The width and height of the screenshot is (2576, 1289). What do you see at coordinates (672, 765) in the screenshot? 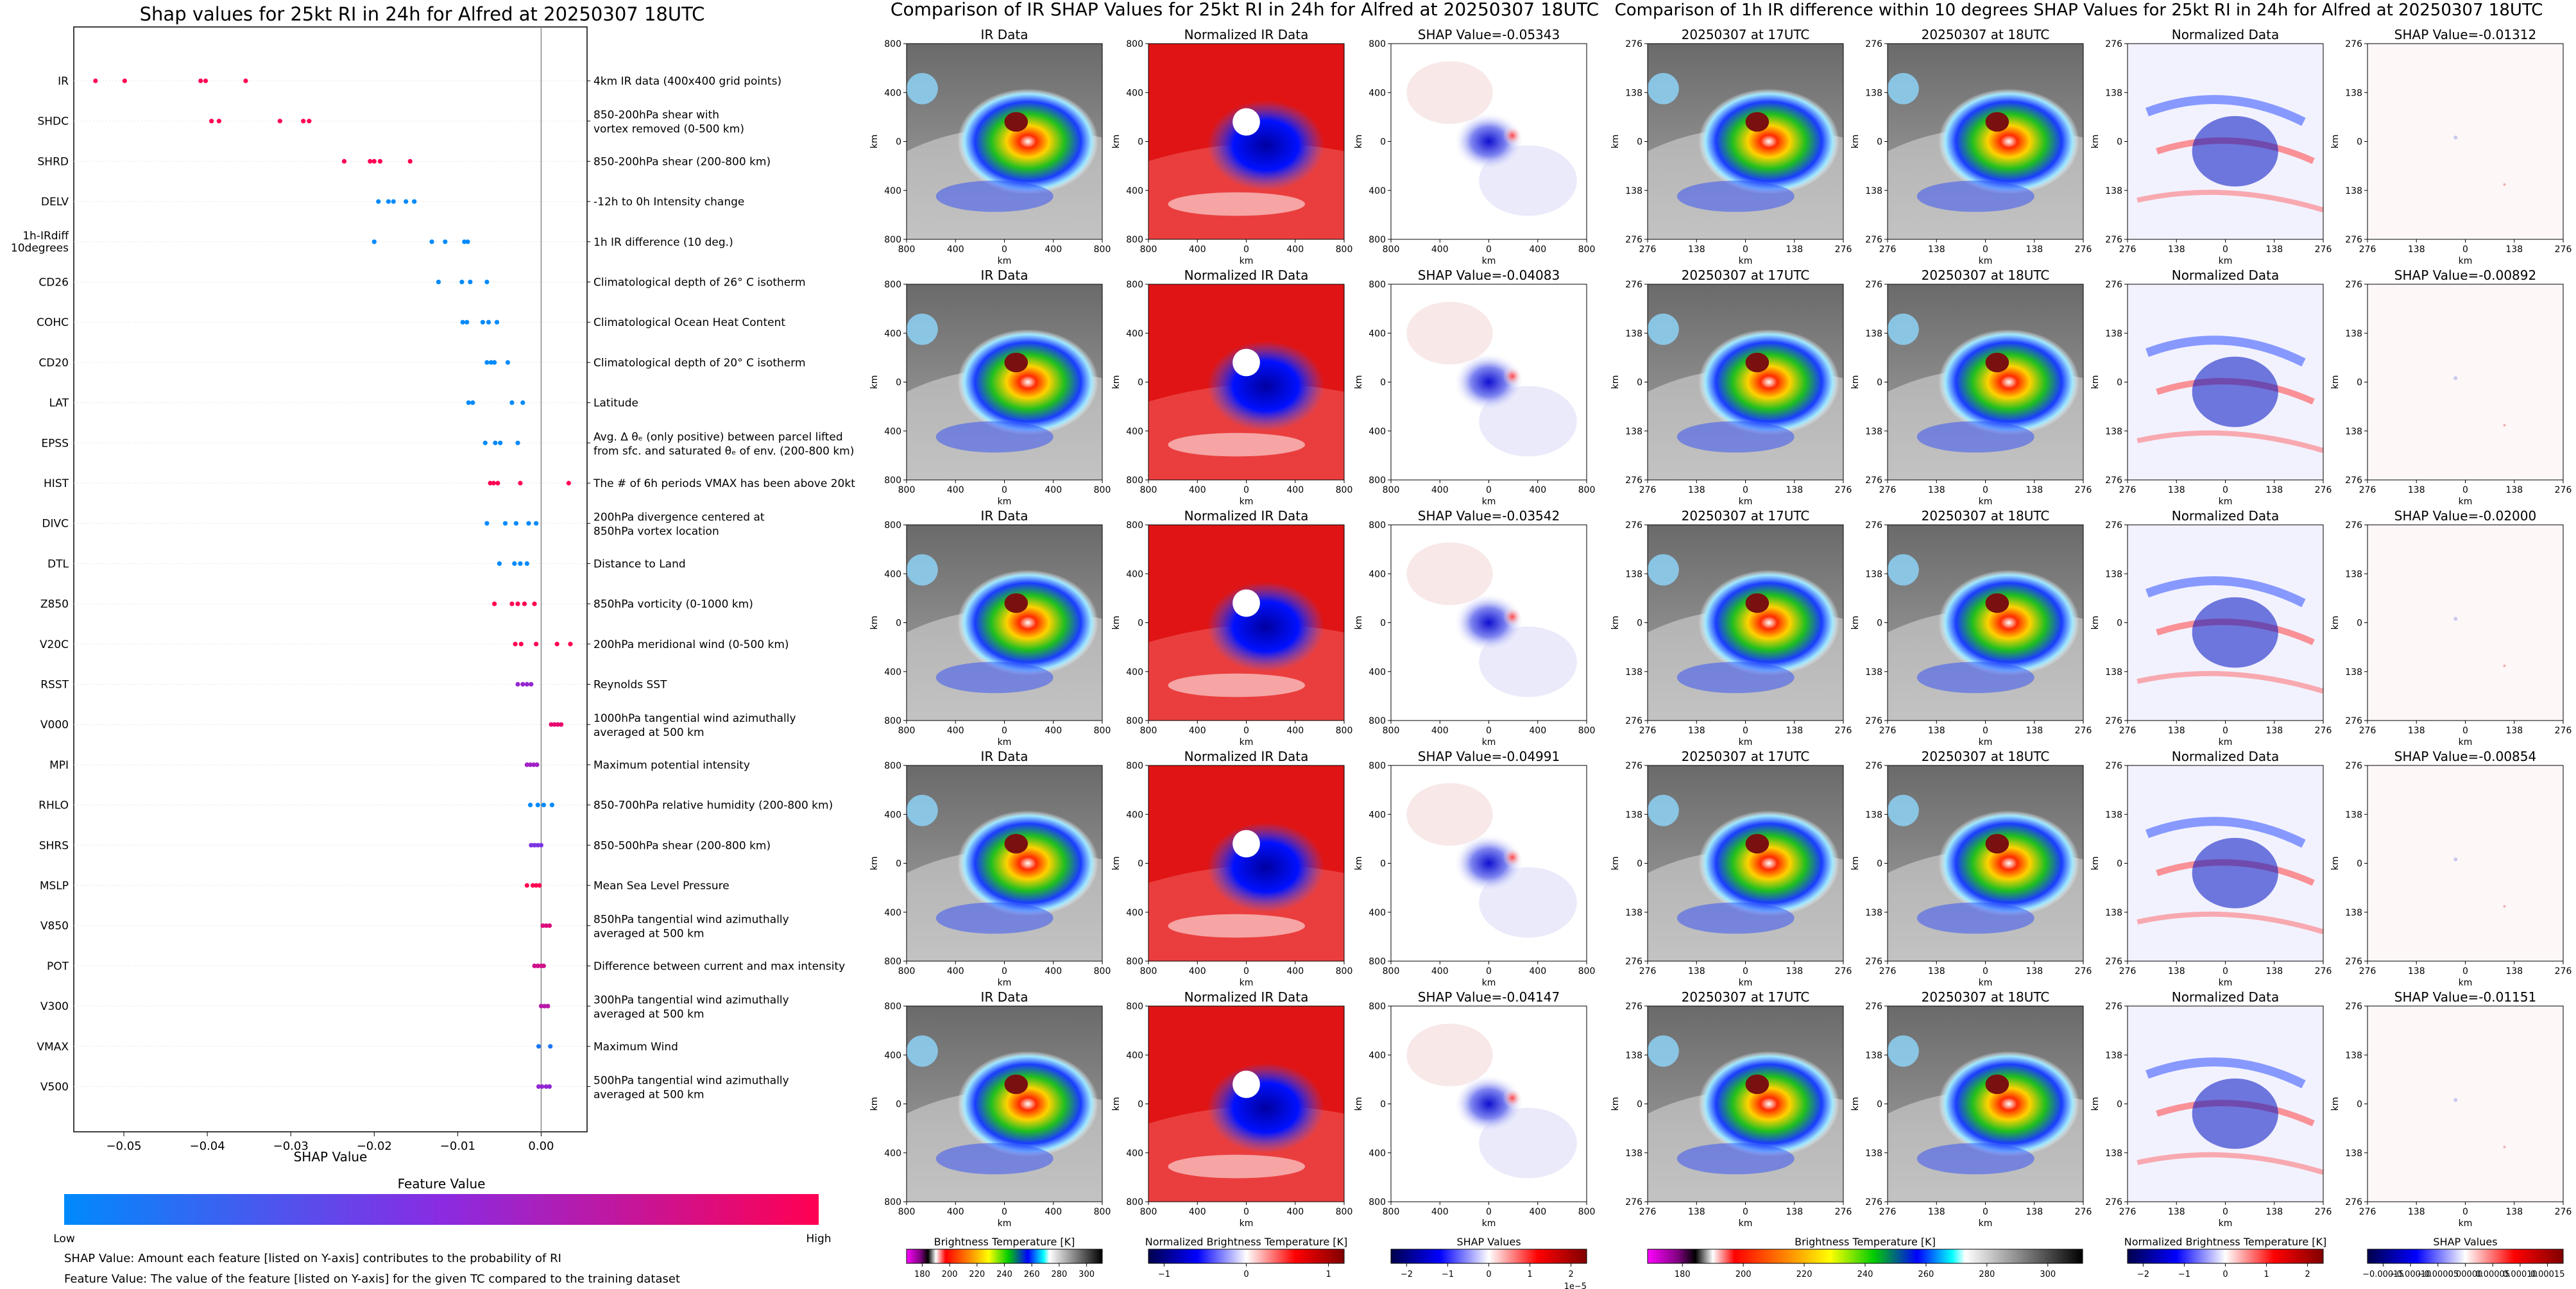
I see `feature-description-line: Maximum potential intensity` at bounding box center [672, 765].